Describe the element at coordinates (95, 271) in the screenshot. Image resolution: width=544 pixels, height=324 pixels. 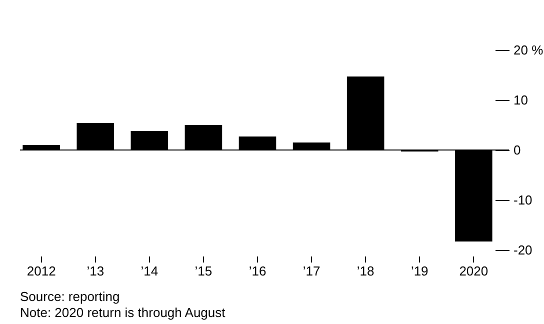
I see `x-tick-label: ’13` at that location.